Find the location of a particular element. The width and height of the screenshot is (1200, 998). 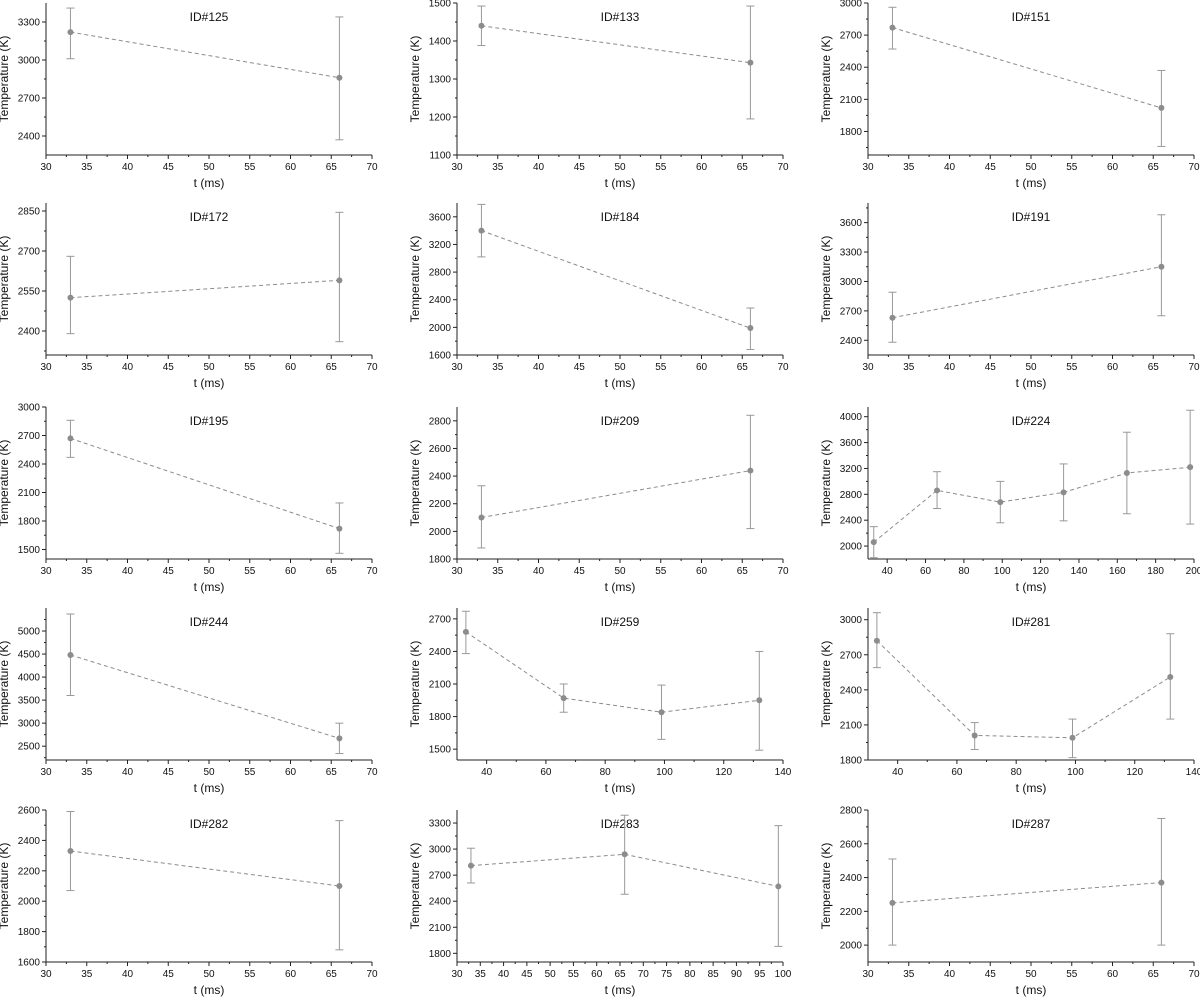

y-tick-label: 2000 is located at coordinates (440, 328).